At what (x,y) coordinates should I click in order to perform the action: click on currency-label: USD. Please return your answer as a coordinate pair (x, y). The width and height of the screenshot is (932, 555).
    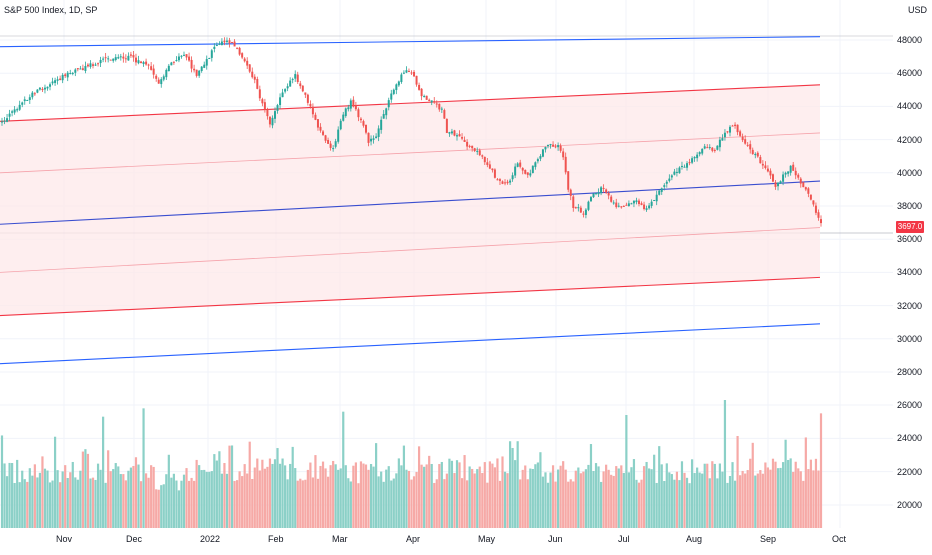
    Looking at the image, I should click on (918, 10).